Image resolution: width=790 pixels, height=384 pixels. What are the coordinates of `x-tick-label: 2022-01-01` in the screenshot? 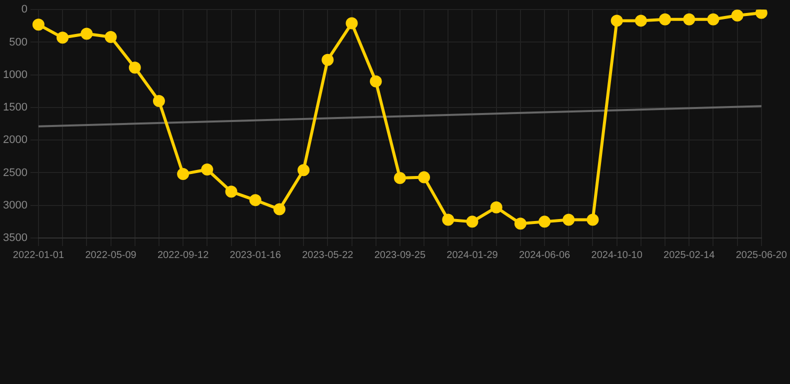 It's located at (38, 255).